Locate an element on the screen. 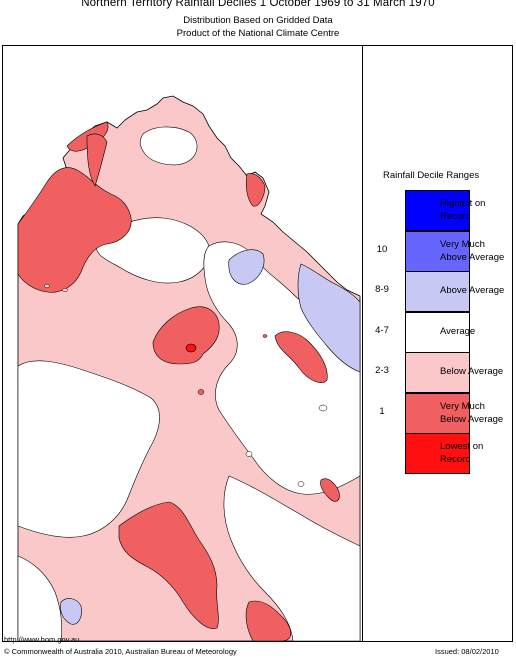 The image size is (516, 658). very-much-below-centre is located at coordinates (186, 335).